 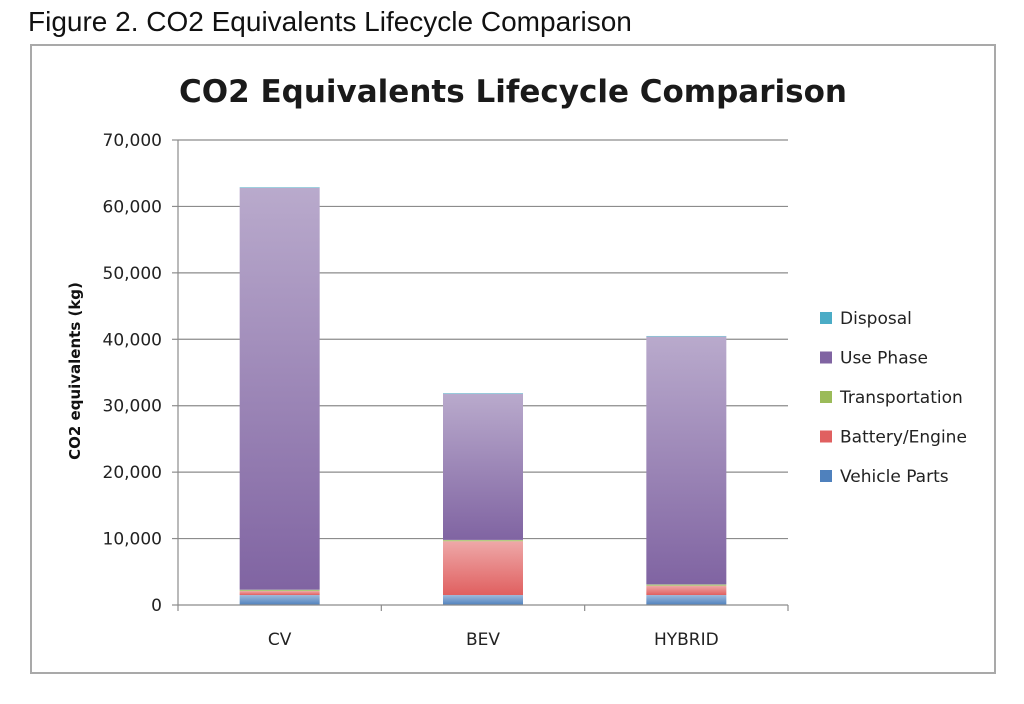 What do you see at coordinates (686, 640) in the screenshot?
I see `x-tick-label: HYBRID` at bounding box center [686, 640].